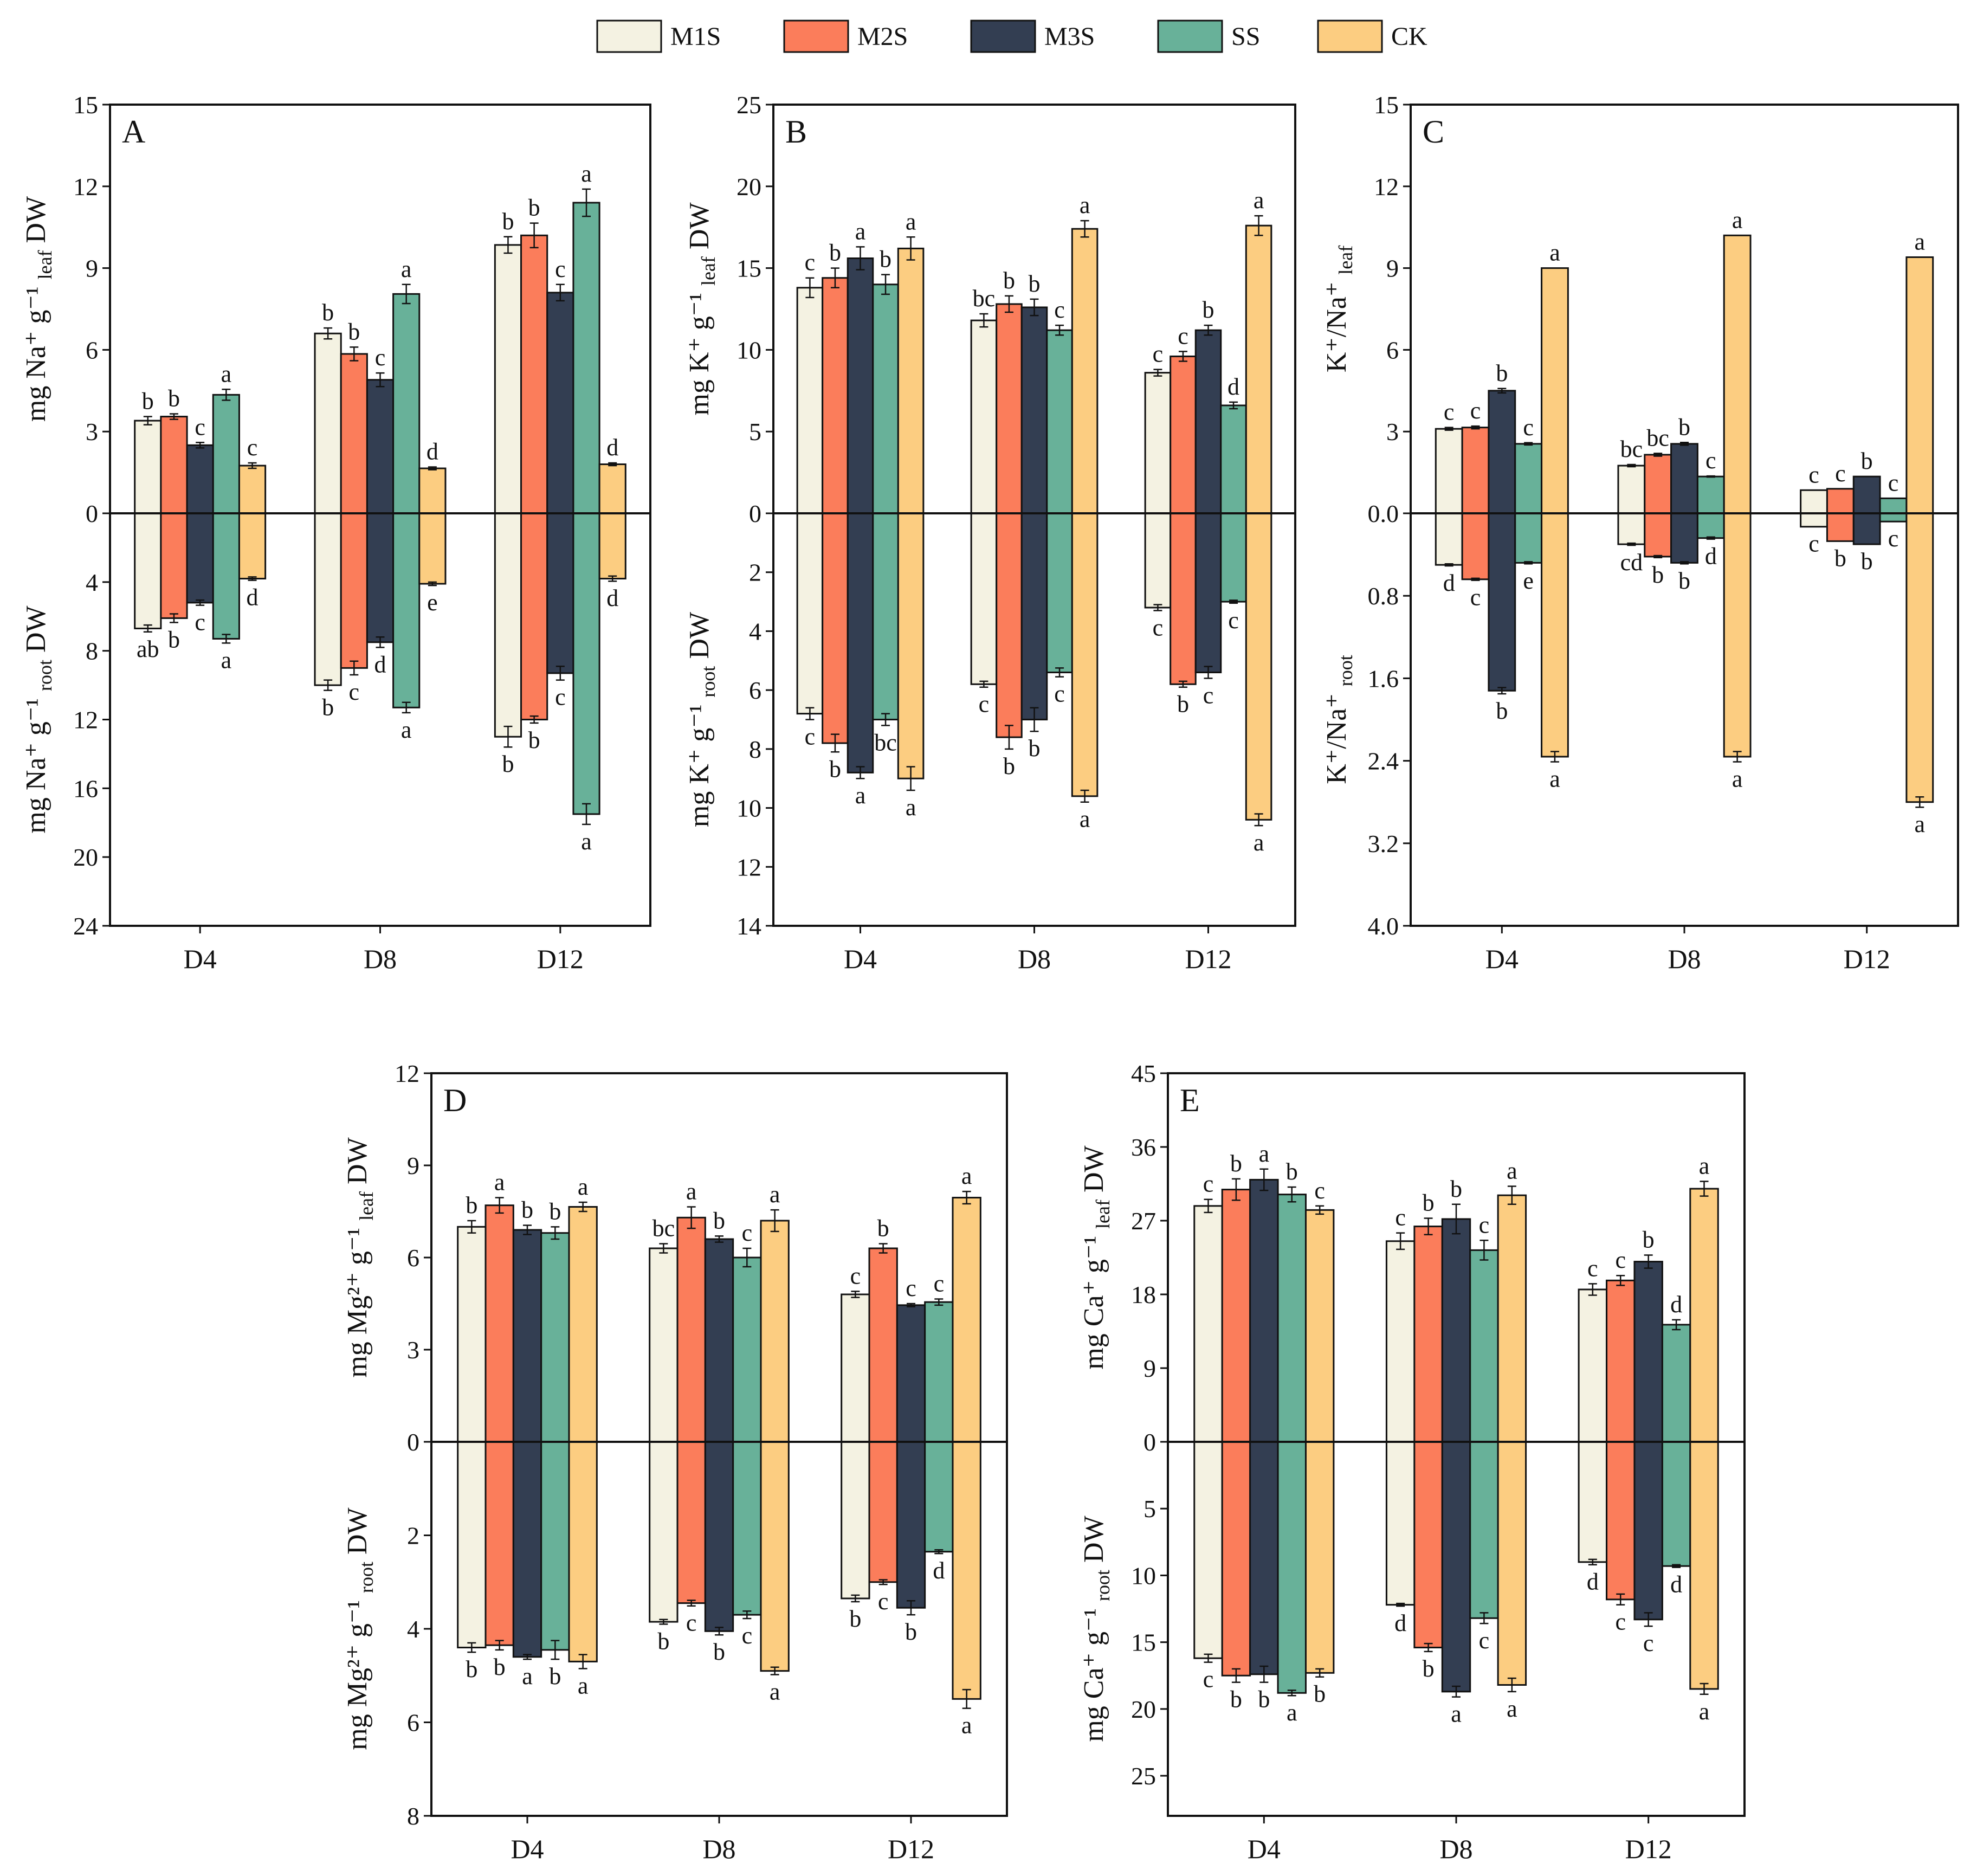 The height and width of the screenshot is (1876, 1977). What do you see at coordinates (1409, 36) in the screenshot?
I see `legend-label-ck: CK` at bounding box center [1409, 36].